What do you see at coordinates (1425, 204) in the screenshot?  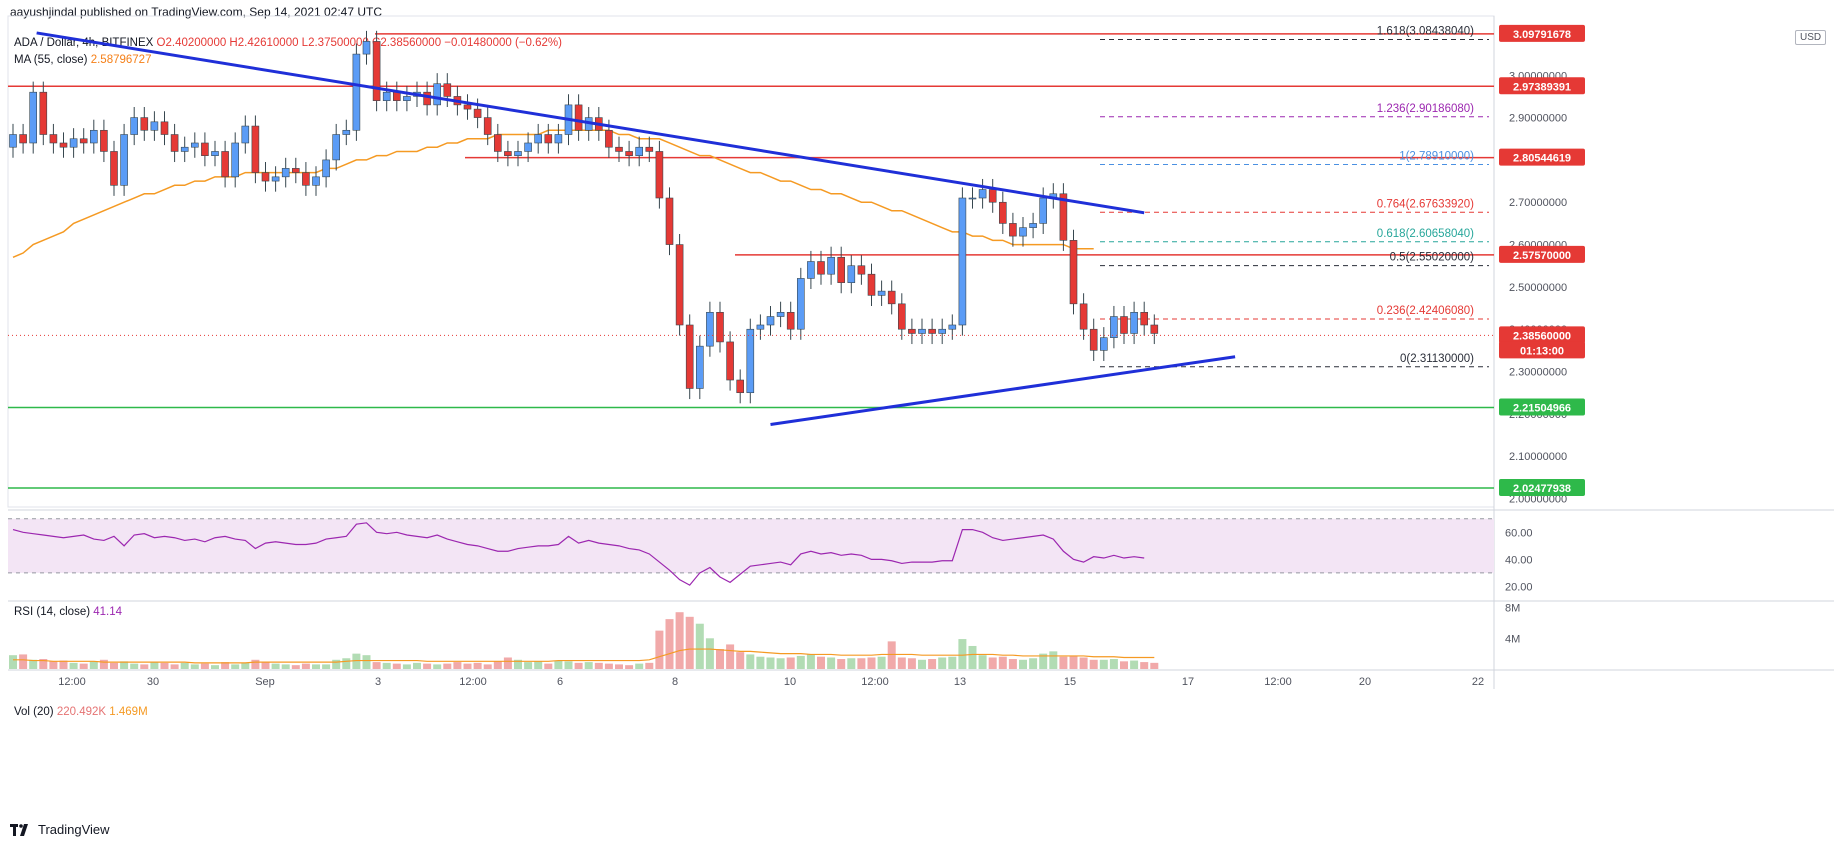 I see `fib-level-label: 0.764(2.67633920)` at bounding box center [1425, 204].